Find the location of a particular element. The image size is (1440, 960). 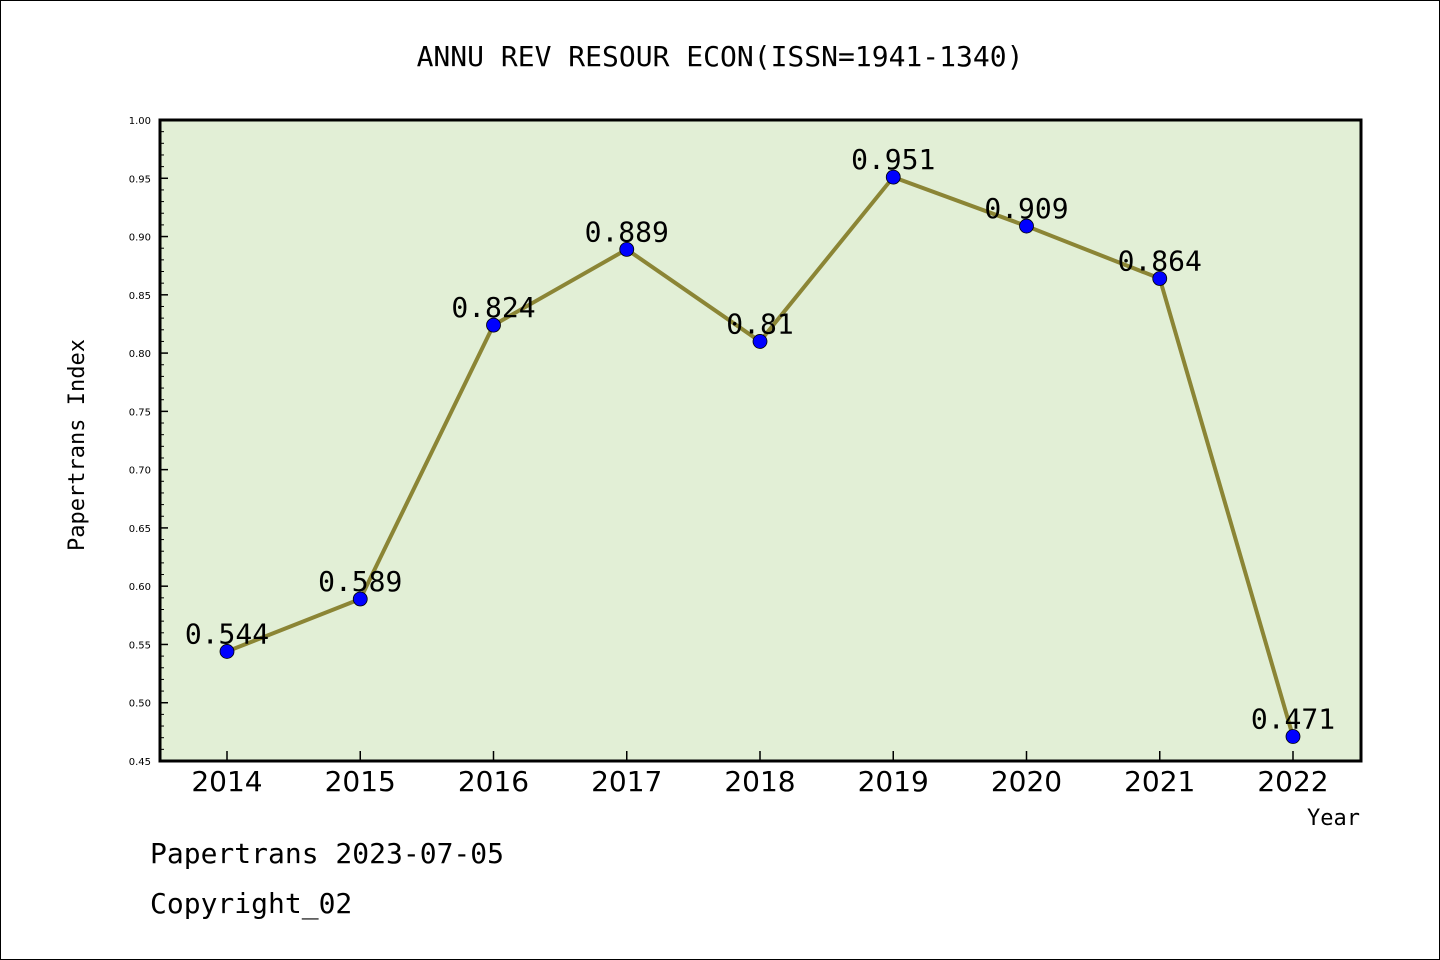

y-tick-label: 1.00 is located at coordinates (140, 121).